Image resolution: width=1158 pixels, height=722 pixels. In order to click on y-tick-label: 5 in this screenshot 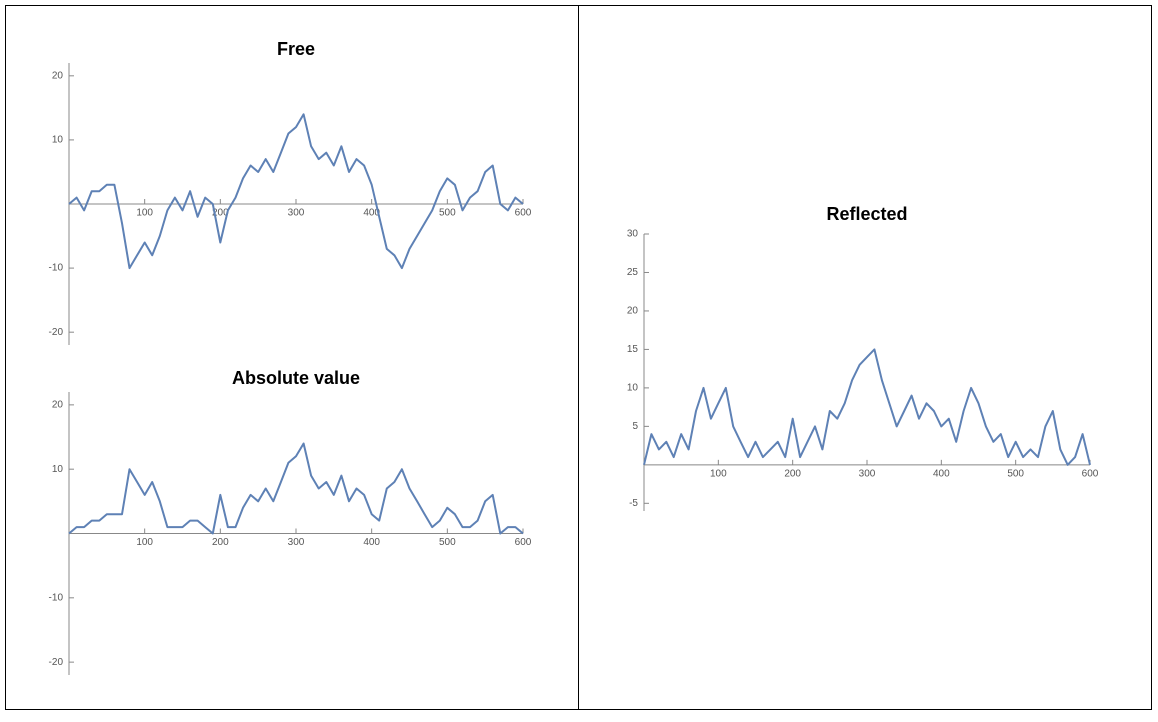, I will do `click(635, 426)`.